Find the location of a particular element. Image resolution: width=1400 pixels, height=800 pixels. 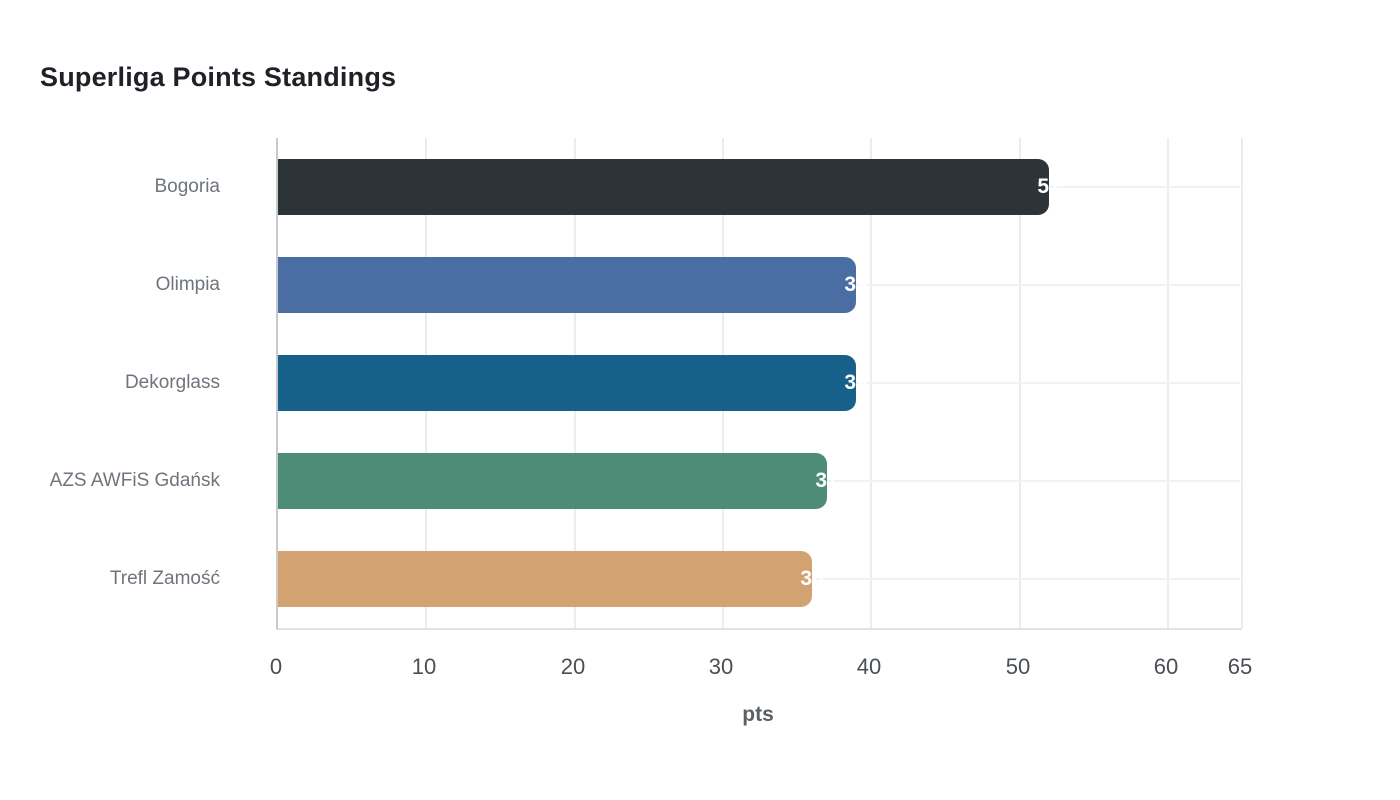

bar-trefl-zamość: 36 is located at coordinates (551, 579).